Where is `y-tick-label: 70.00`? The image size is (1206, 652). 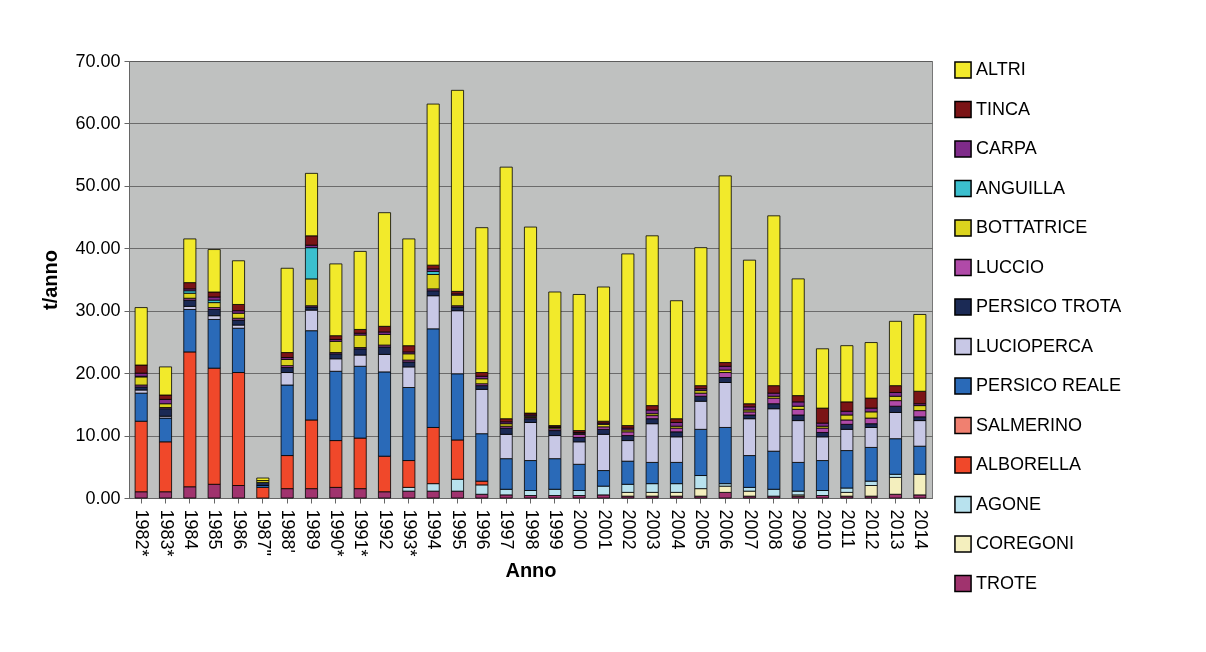
y-tick-label: 70.00 is located at coordinates (98, 60).